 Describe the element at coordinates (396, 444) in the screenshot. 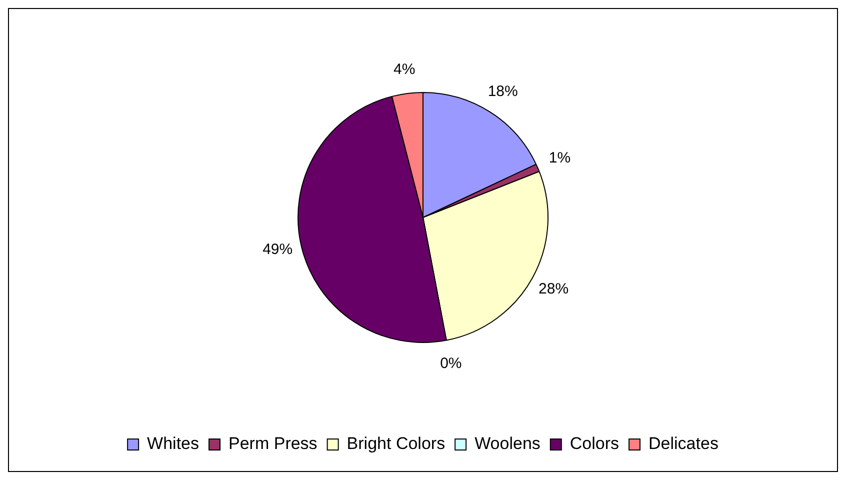

I see `legend-label: Bright Colors` at that location.